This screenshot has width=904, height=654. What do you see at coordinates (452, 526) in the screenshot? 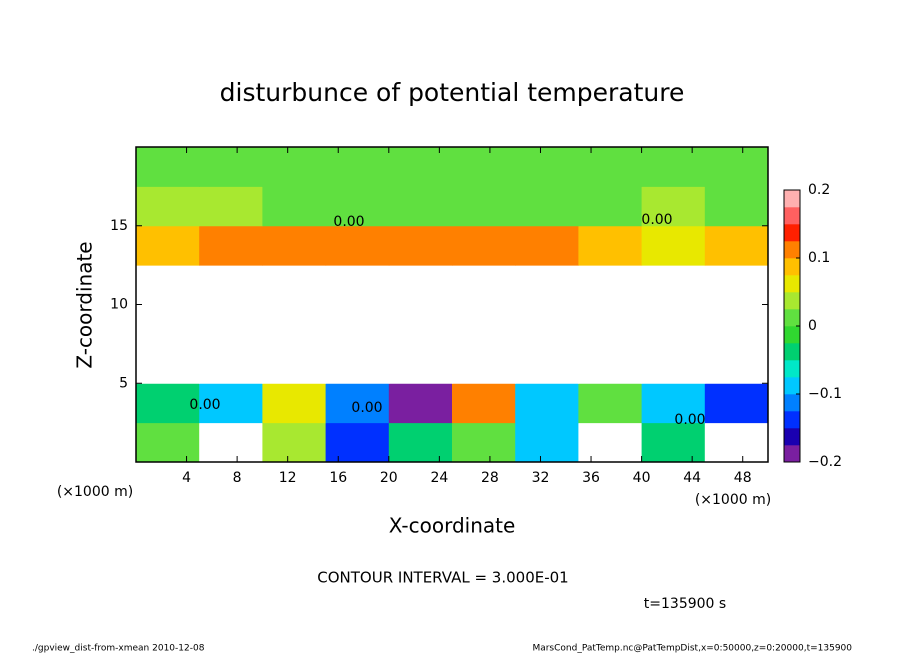
I see `x-axis-label: X-coordinate` at bounding box center [452, 526].